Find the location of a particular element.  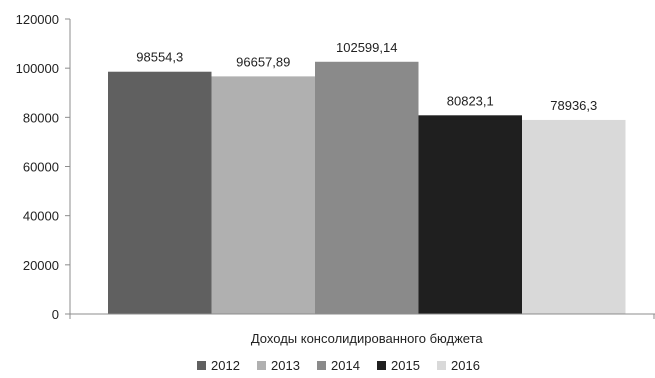

data-label-2015: 80823,1 is located at coordinates (470, 100).